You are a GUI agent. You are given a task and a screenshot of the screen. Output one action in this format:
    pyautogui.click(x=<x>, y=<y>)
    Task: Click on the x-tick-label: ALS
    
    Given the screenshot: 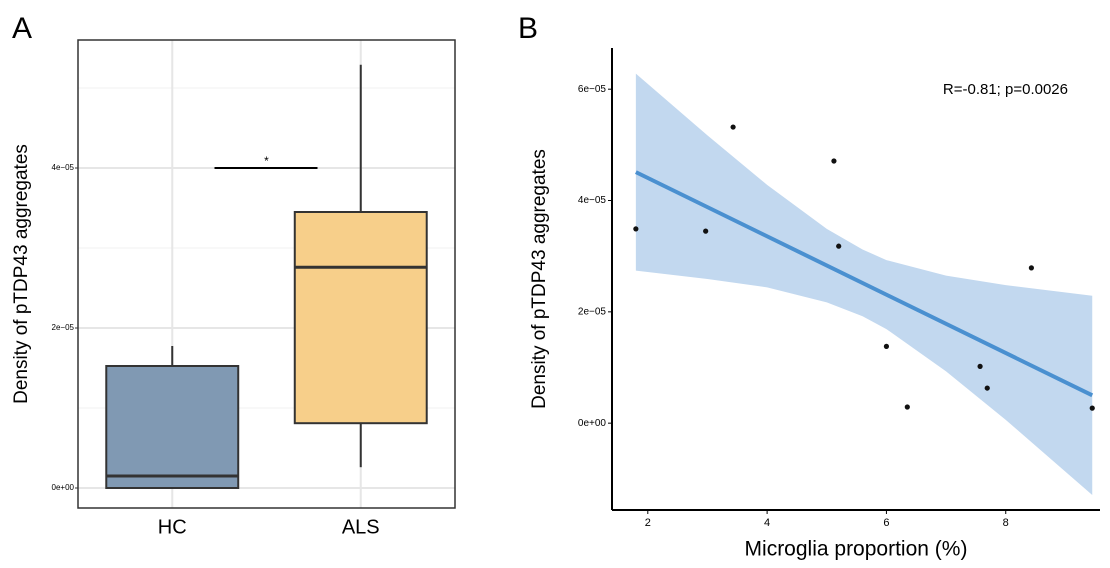 What is the action you would take?
    pyautogui.click(x=361, y=527)
    